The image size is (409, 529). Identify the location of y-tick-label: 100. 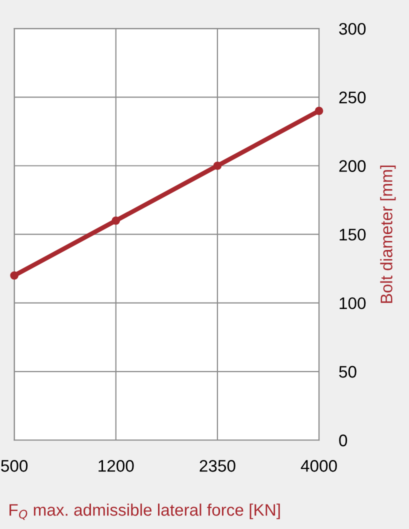
(353, 303).